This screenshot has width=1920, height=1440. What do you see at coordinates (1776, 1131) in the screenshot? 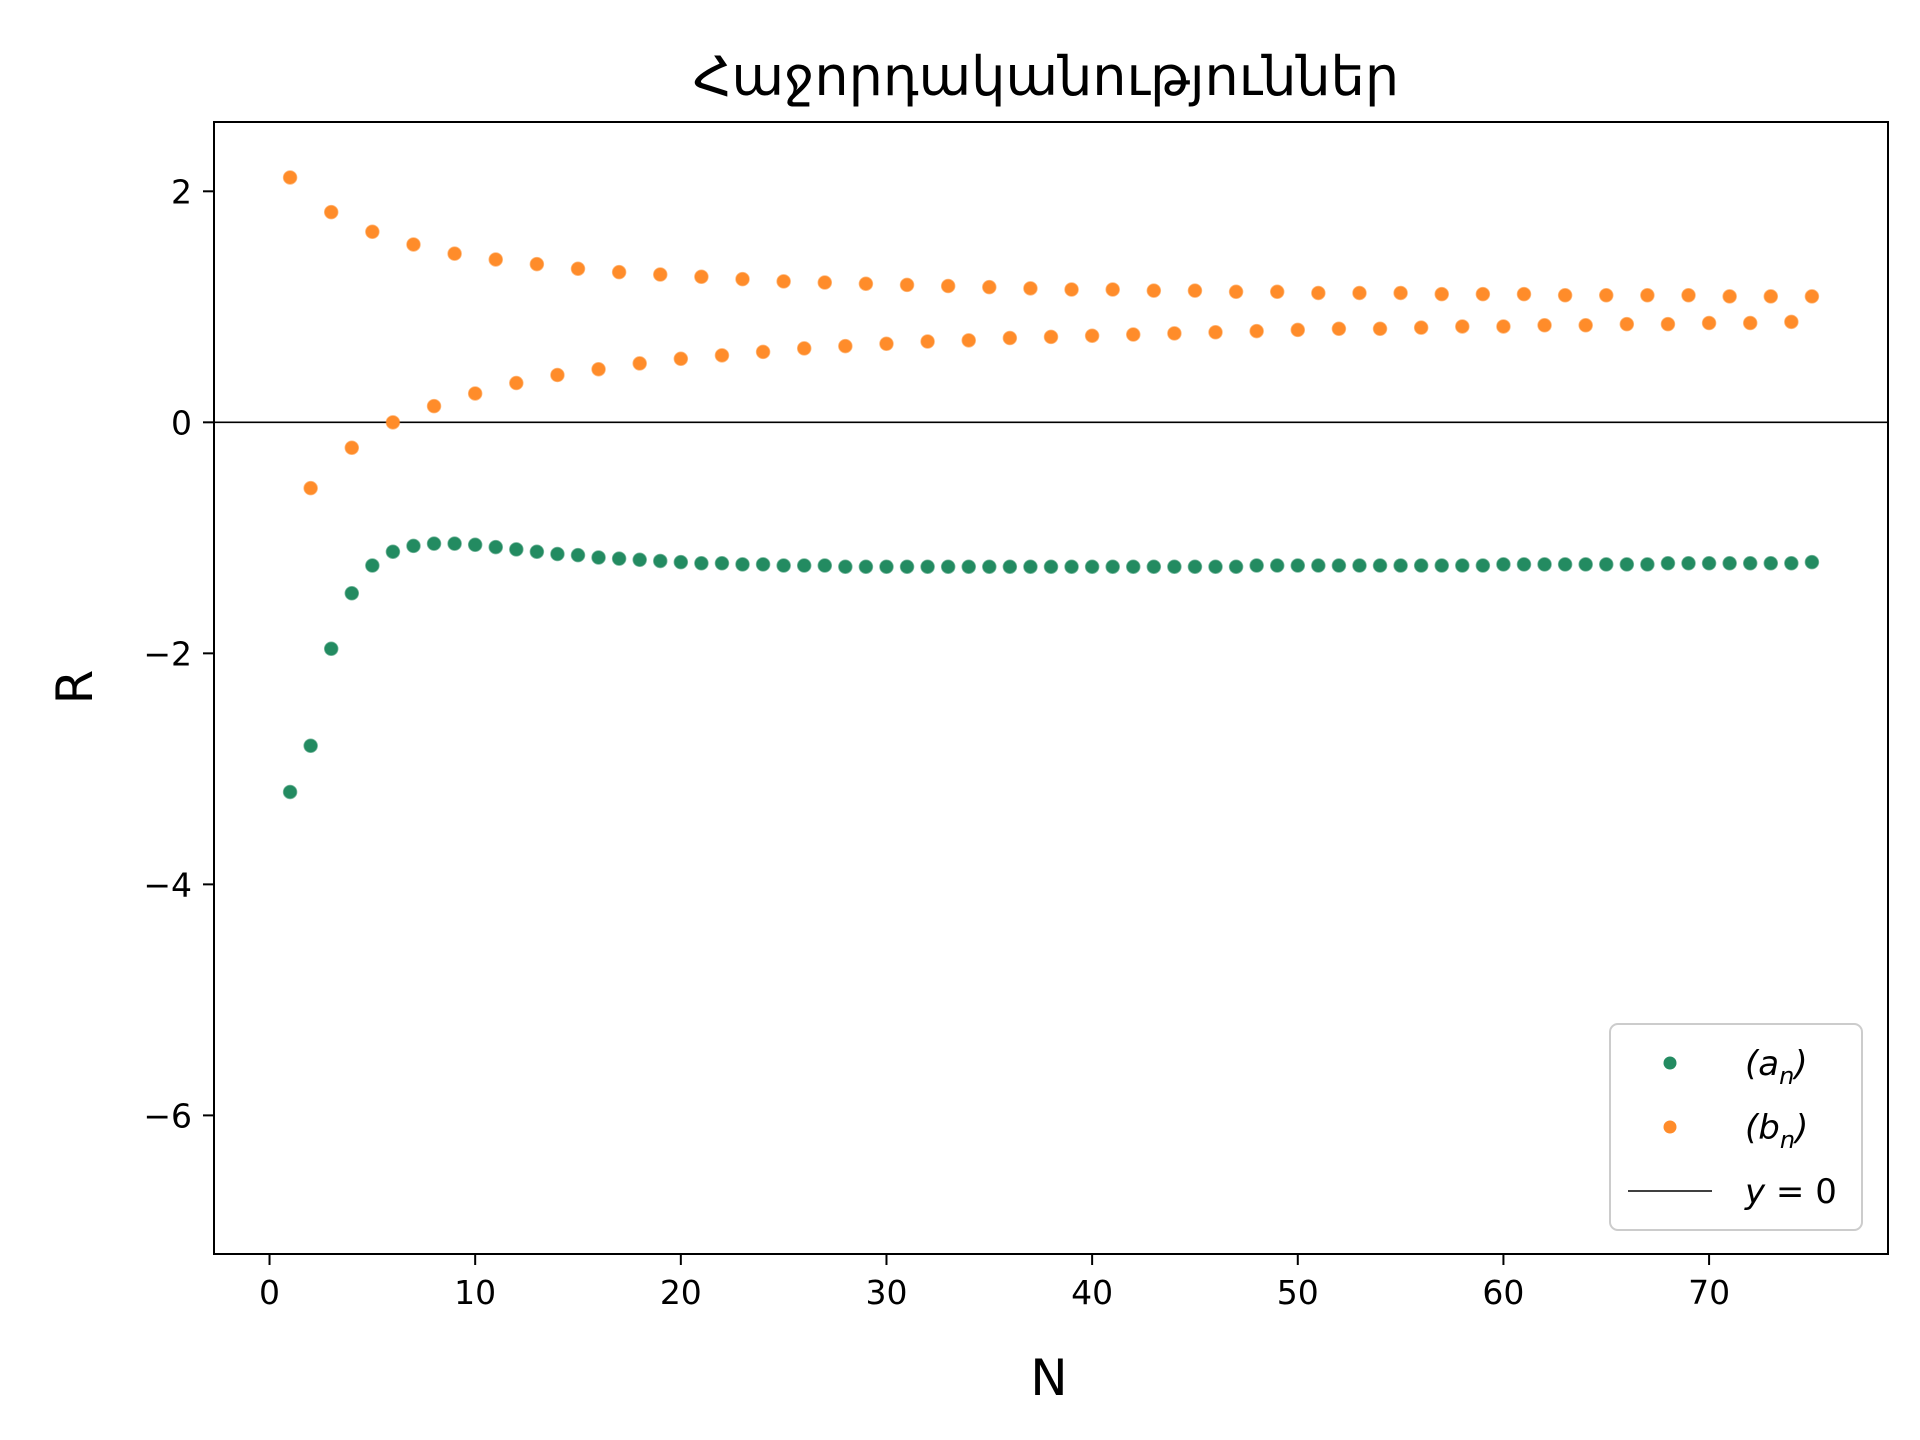
I see `legend-label-b: (bn)` at bounding box center [1776, 1131].